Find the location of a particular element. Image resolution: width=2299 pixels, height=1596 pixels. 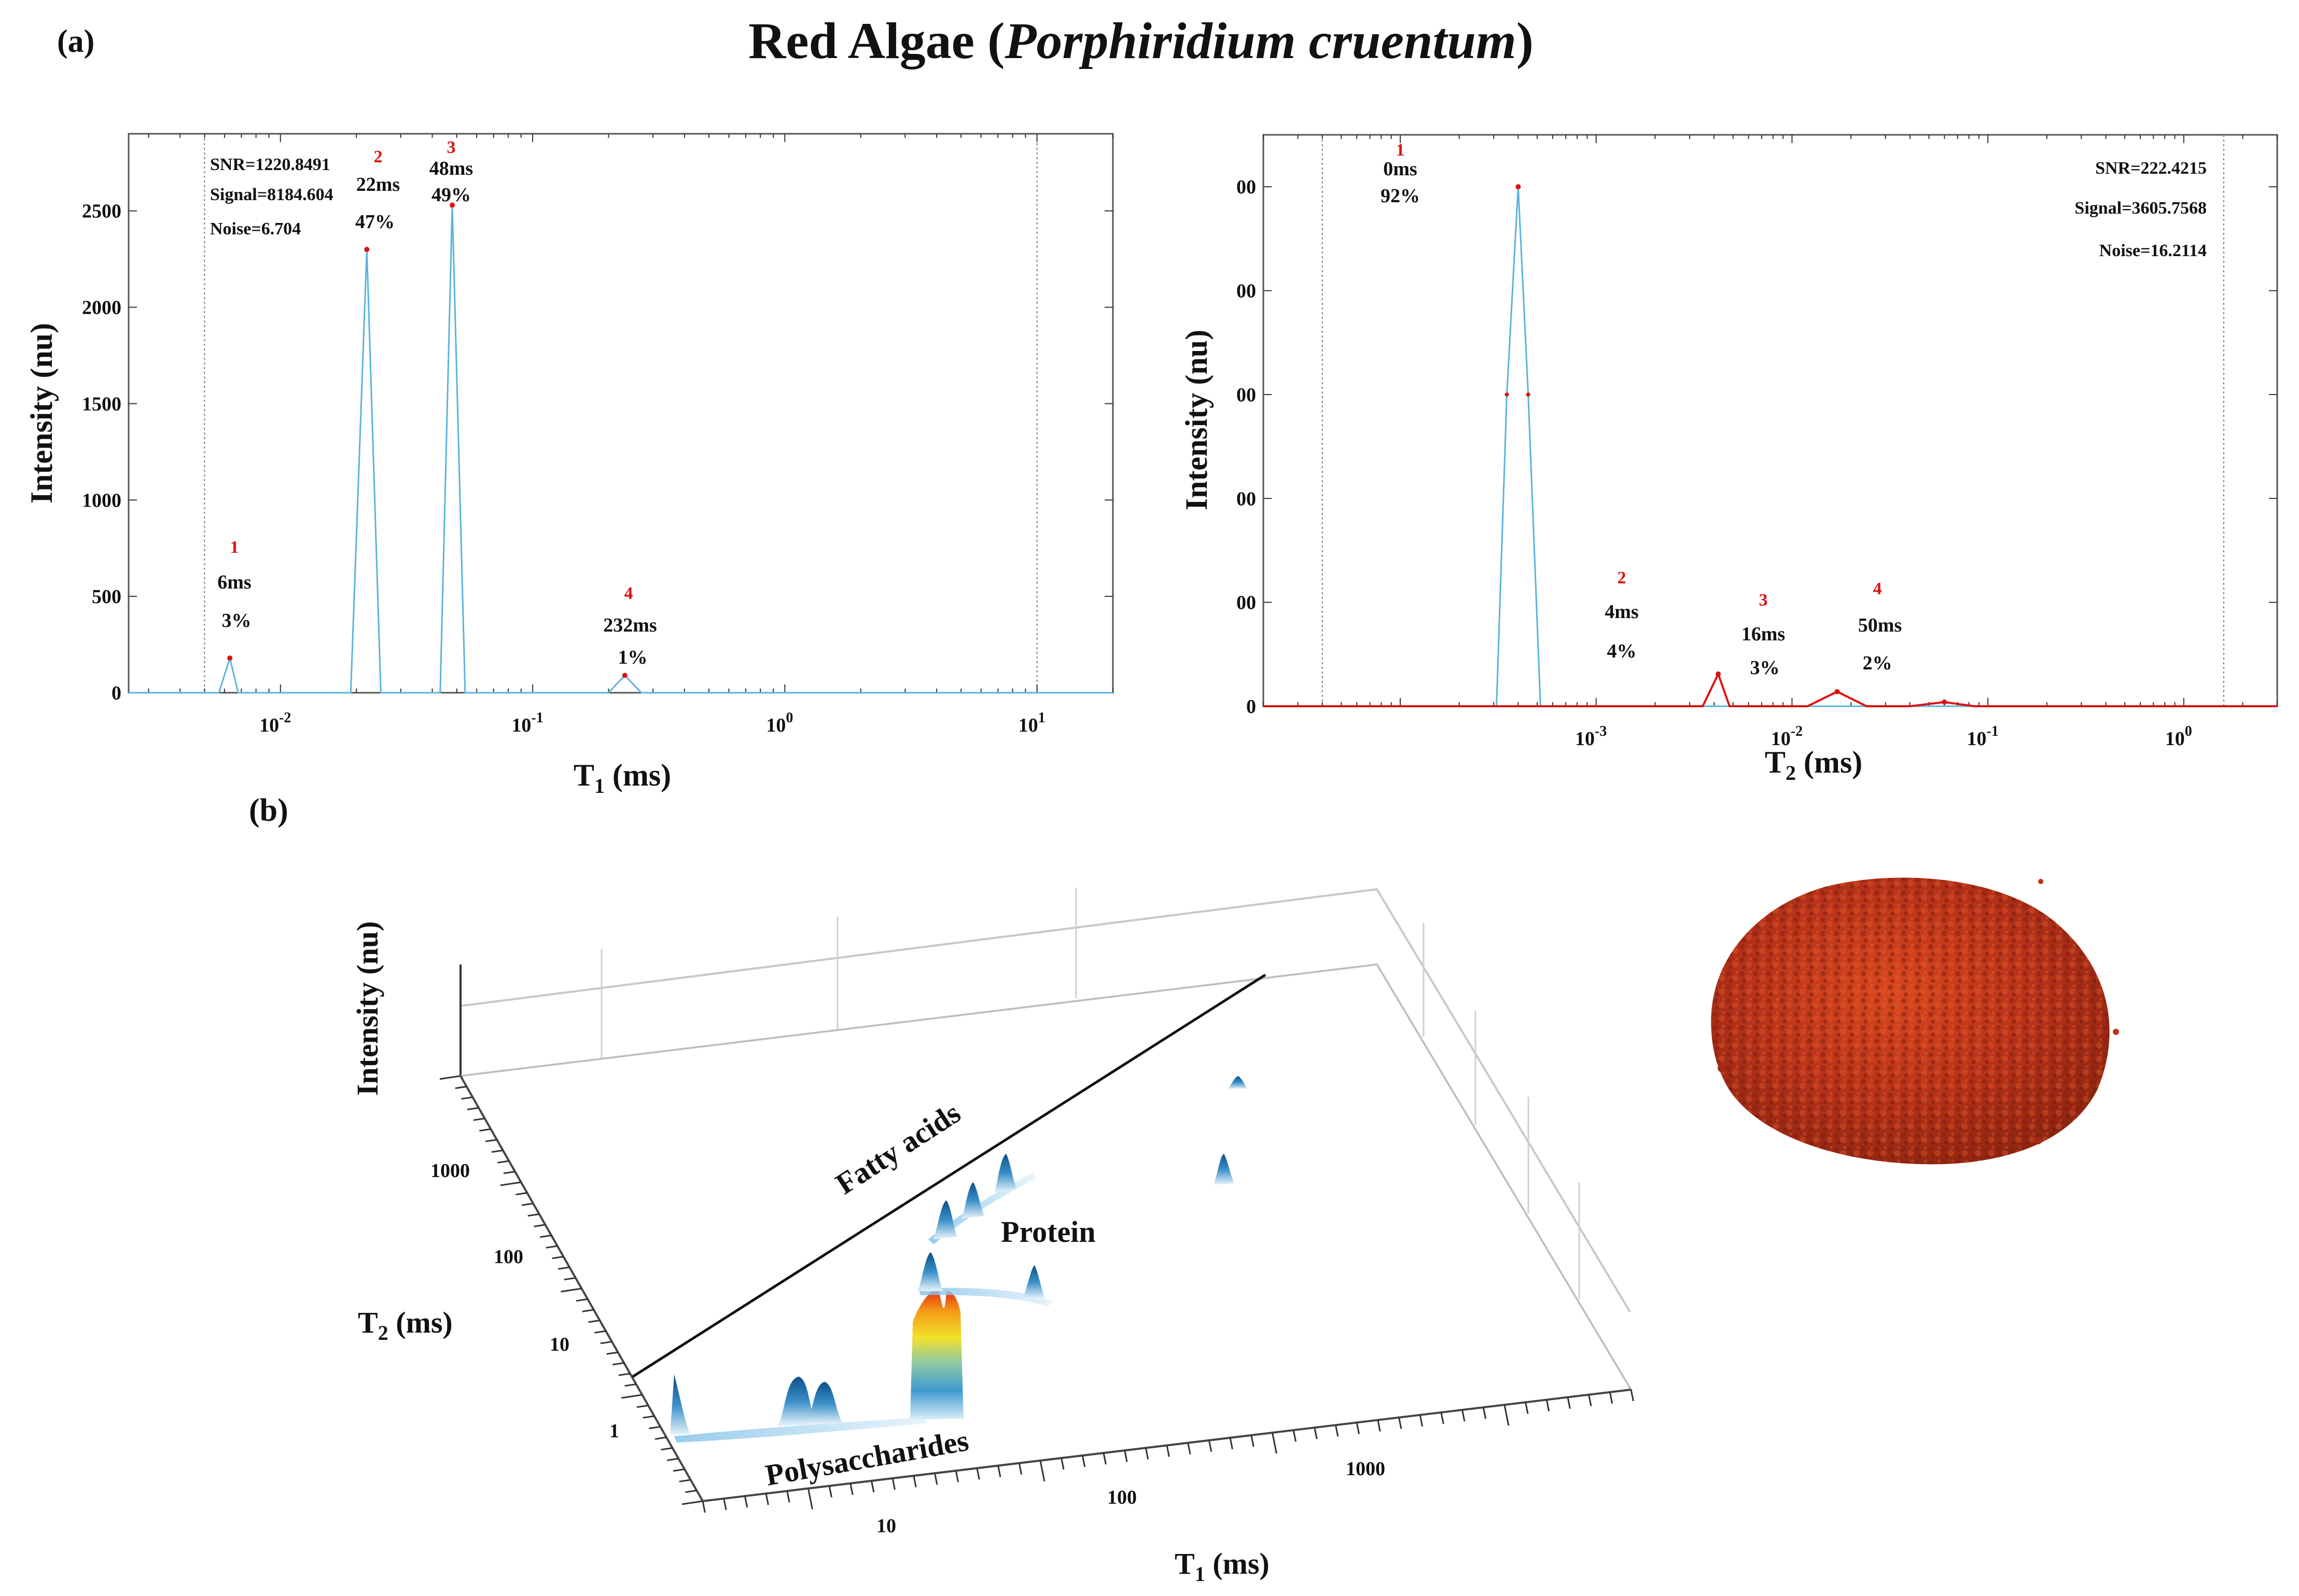

3d-region-divider-line is located at coordinates (949, 1175).